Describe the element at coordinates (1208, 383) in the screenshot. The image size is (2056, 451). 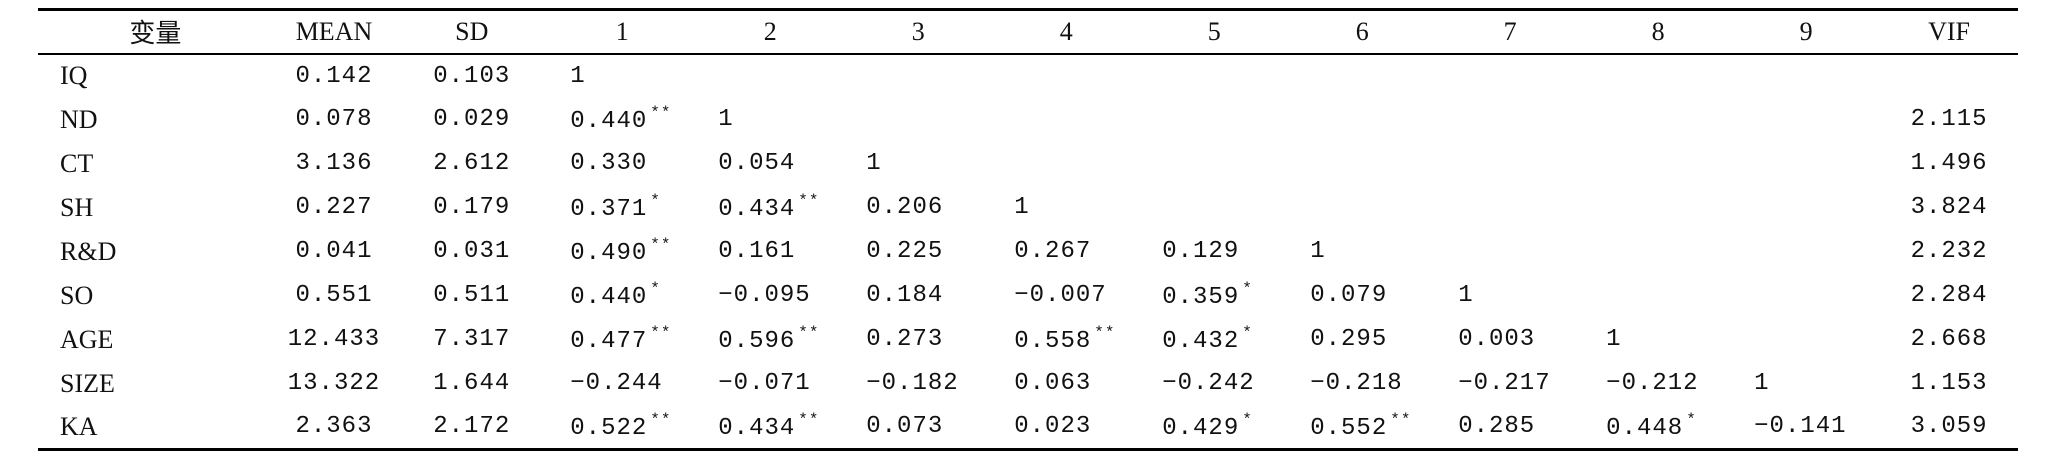
I see `correlation-value: −0.242` at that location.